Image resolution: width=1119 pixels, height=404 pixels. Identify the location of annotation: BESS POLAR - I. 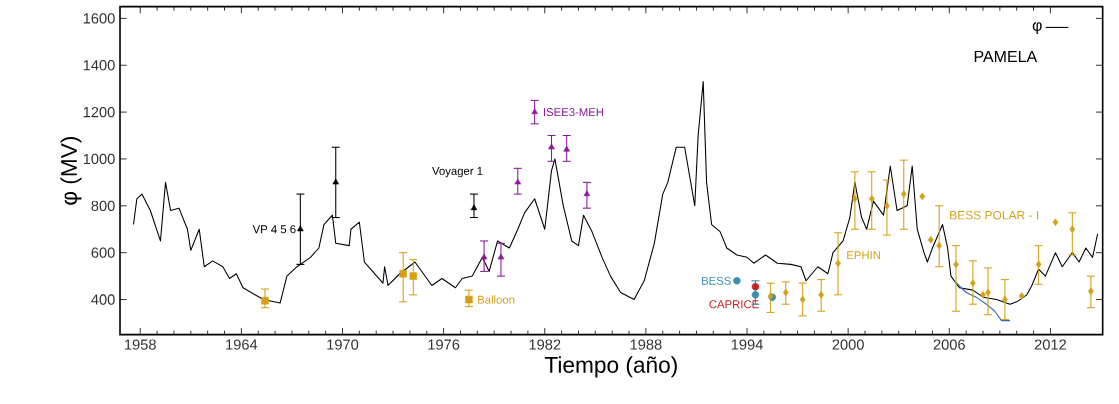
(994, 215).